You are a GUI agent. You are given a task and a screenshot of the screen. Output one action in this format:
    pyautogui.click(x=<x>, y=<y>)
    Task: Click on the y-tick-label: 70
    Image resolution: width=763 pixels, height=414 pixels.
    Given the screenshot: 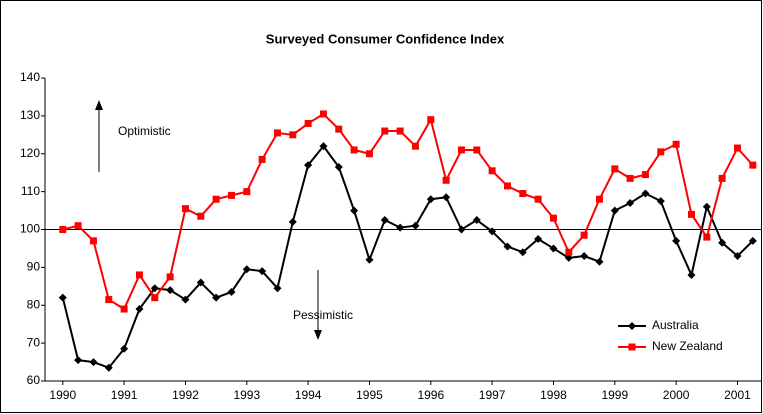 What is the action you would take?
    pyautogui.click(x=34, y=342)
    